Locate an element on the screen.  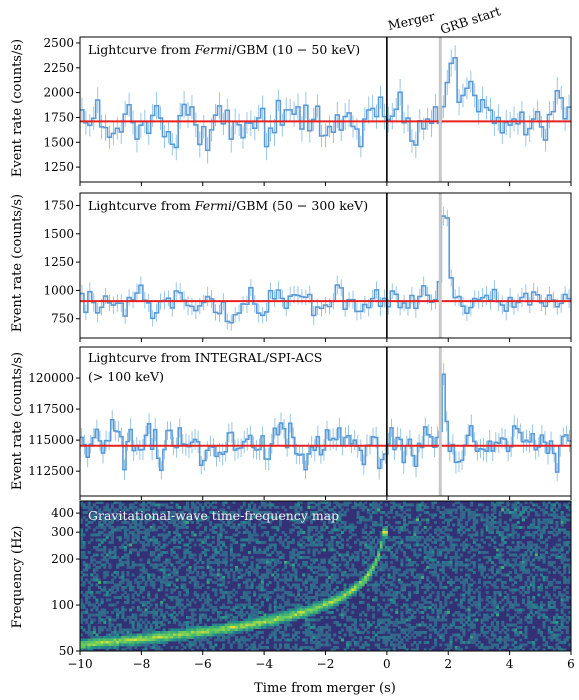
lightcurve-series is located at coordinates (325, 422).